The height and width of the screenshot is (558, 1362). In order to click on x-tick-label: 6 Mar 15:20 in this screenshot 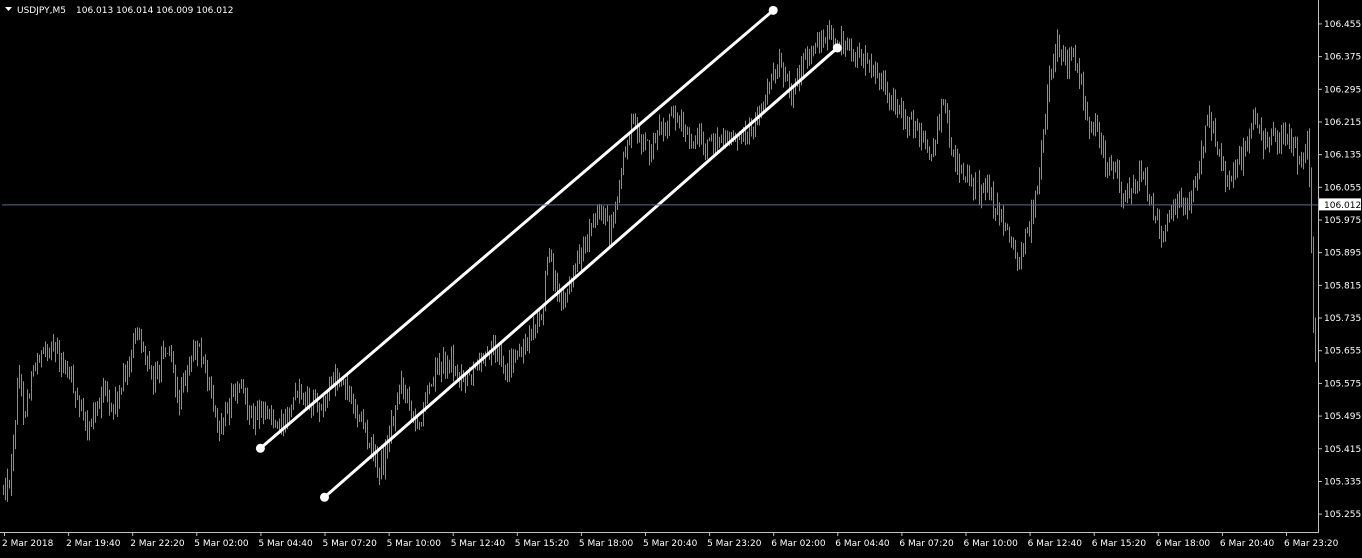, I will do `click(1119, 544)`.